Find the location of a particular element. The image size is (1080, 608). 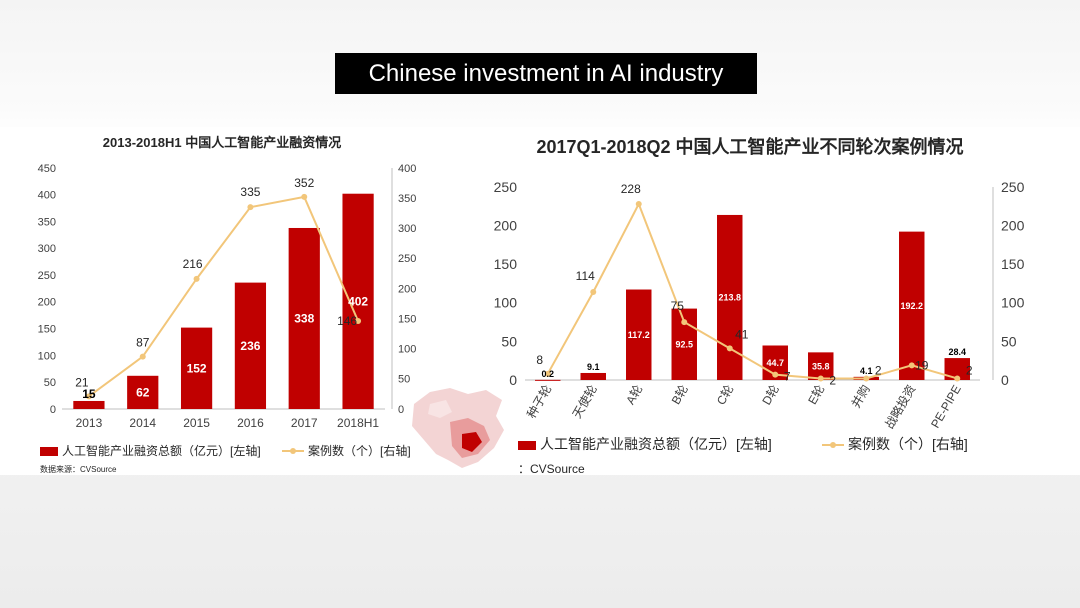

category-label: E轮 is located at coordinates (816, 395).